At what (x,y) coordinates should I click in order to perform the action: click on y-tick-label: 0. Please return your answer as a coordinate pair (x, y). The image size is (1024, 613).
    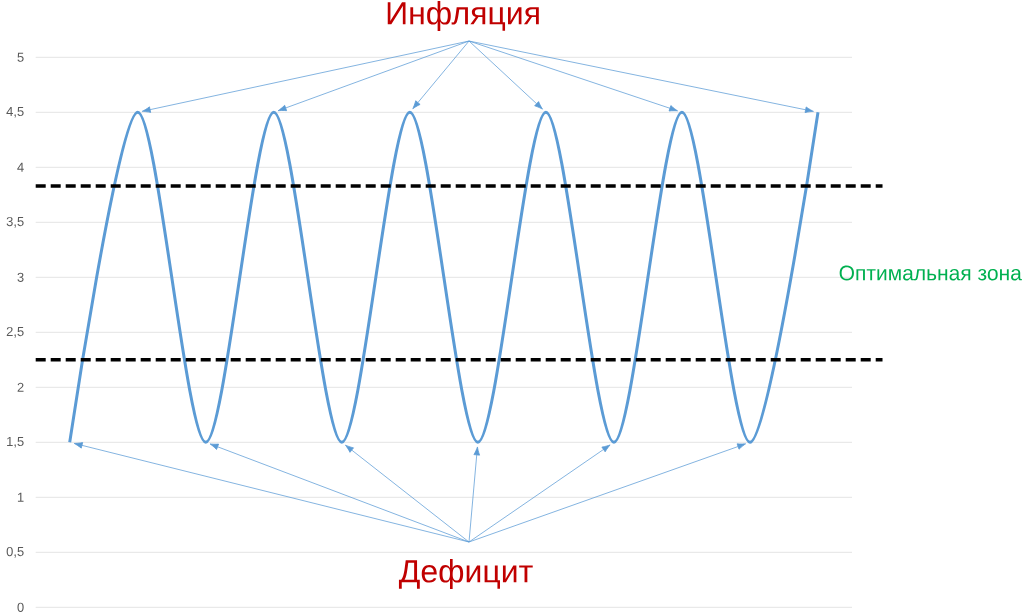
    Looking at the image, I should click on (20, 607).